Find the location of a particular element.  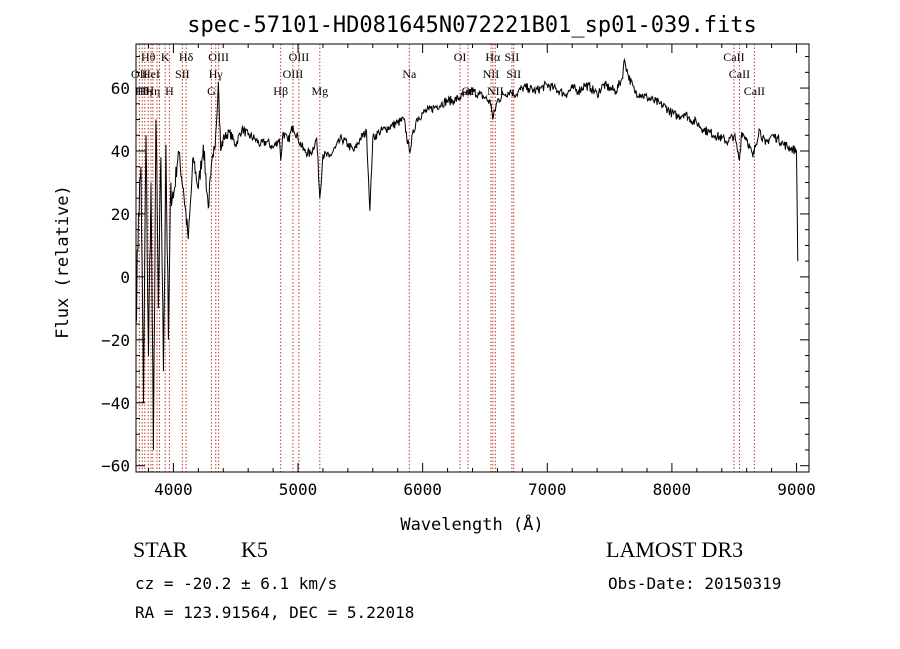

x-tick-label: 7000 is located at coordinates (547, 489).